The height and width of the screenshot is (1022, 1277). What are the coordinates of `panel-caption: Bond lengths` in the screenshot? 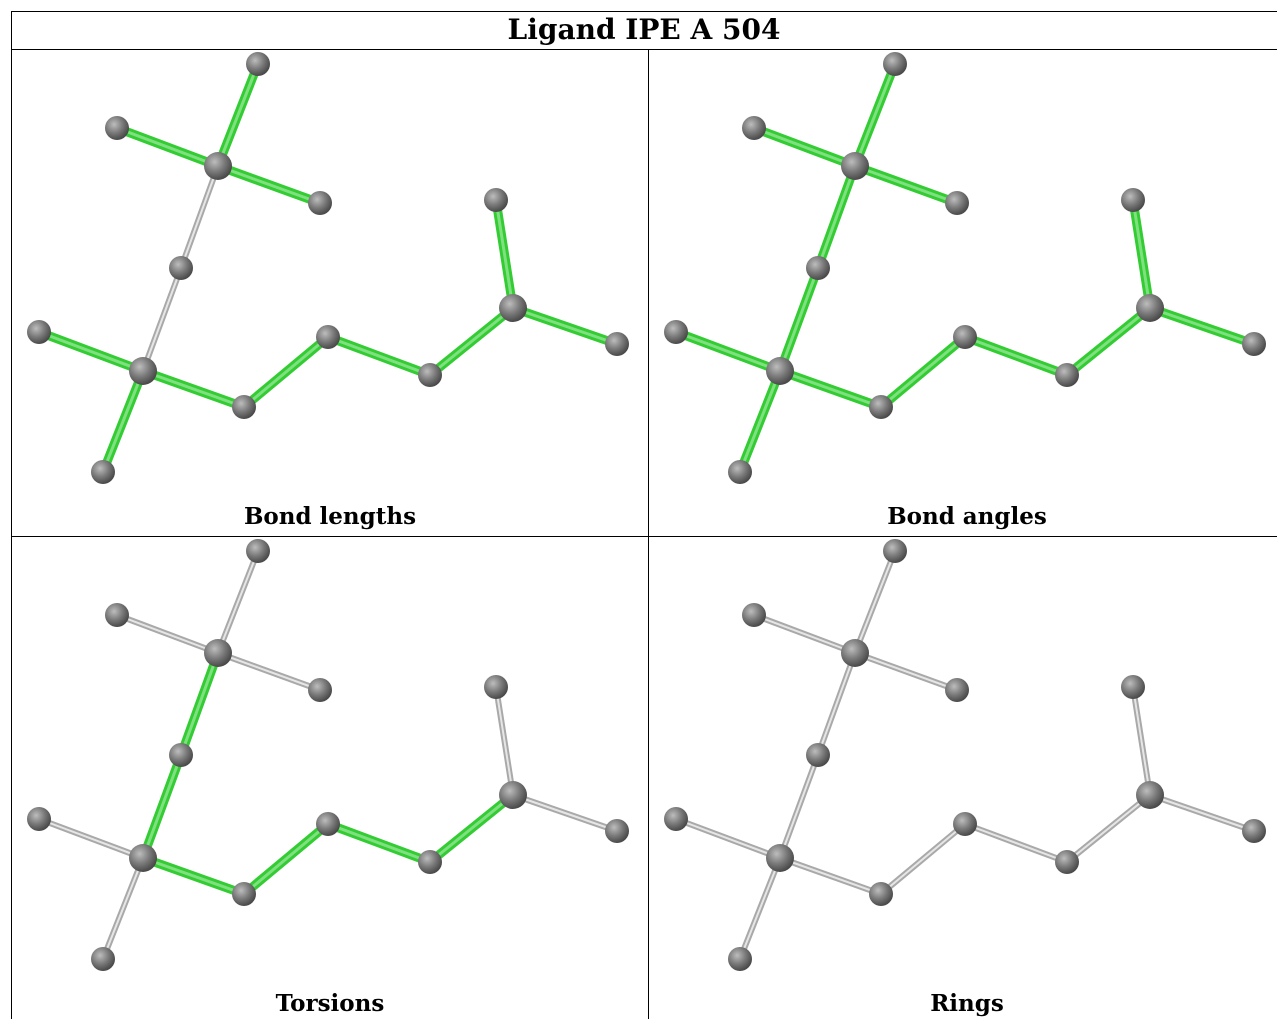 It's located at (330, 516).